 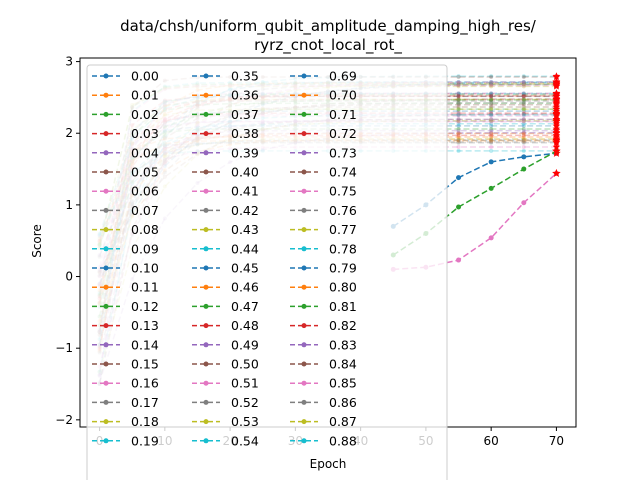 What do you see at coordinates (245, 421) in the screenshot?
I see `legend-label: 0.53` at bounding box center [245, 421].